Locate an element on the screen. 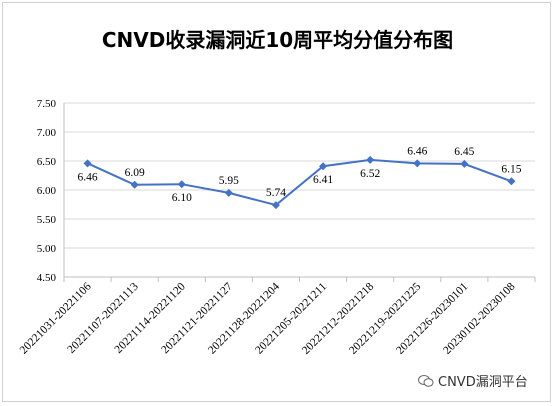 The height and width of the screenshot is (406, 555). data-label: 6.09 is located at coordinates (135, 173).